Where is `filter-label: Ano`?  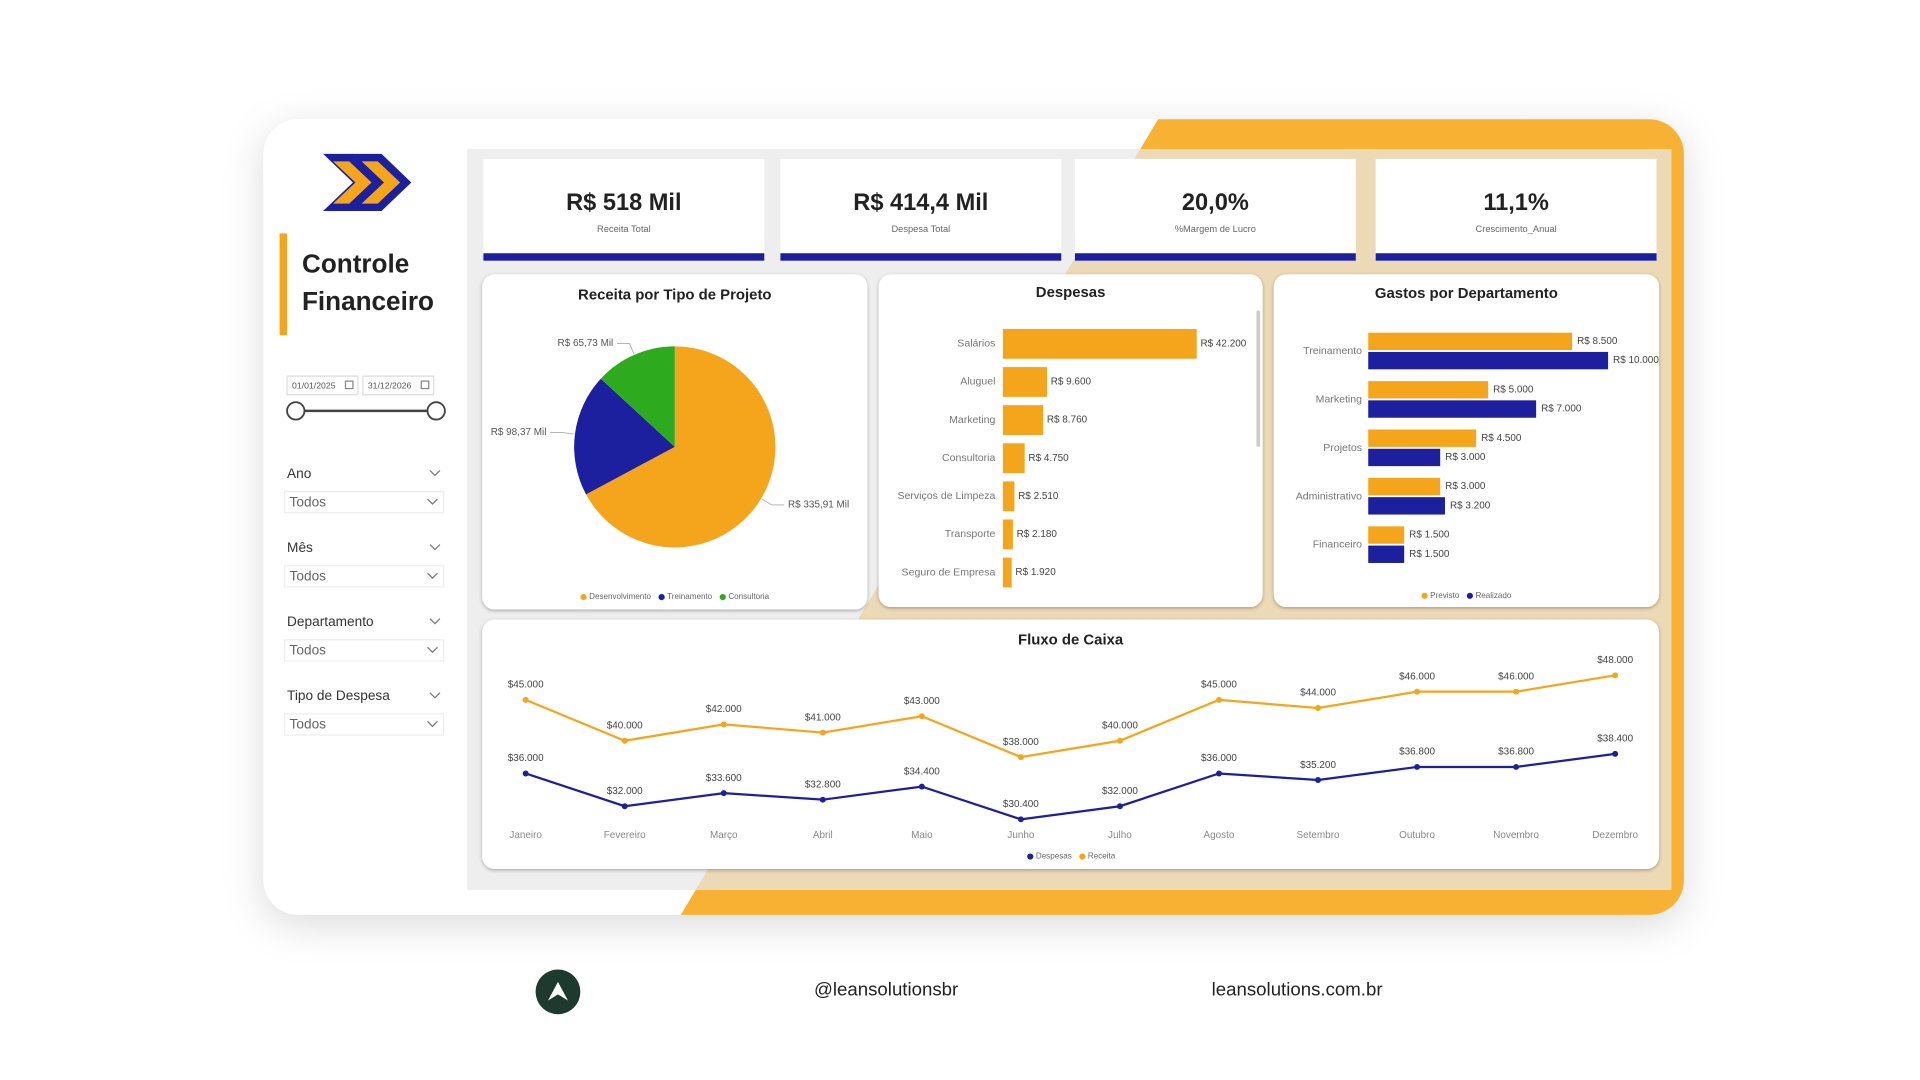 filter-label: Ano is located at coordinates (299, 473).